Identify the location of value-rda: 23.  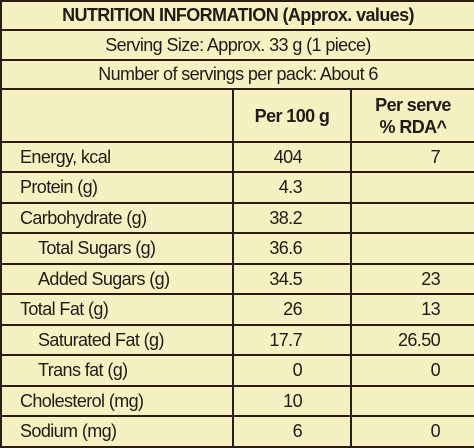
(411, 279).